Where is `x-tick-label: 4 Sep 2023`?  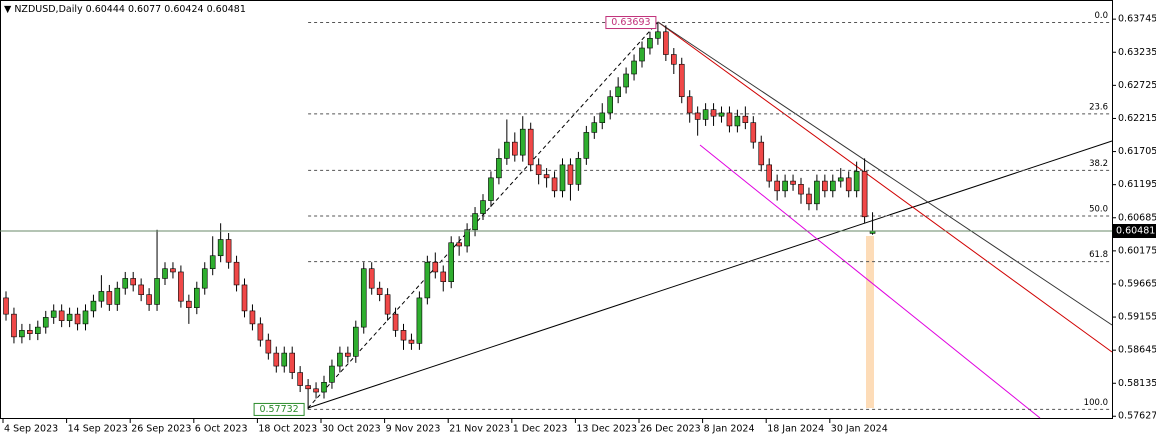
x-tick-label: 4 Sep 2023 is located at coordinates (31, 429).